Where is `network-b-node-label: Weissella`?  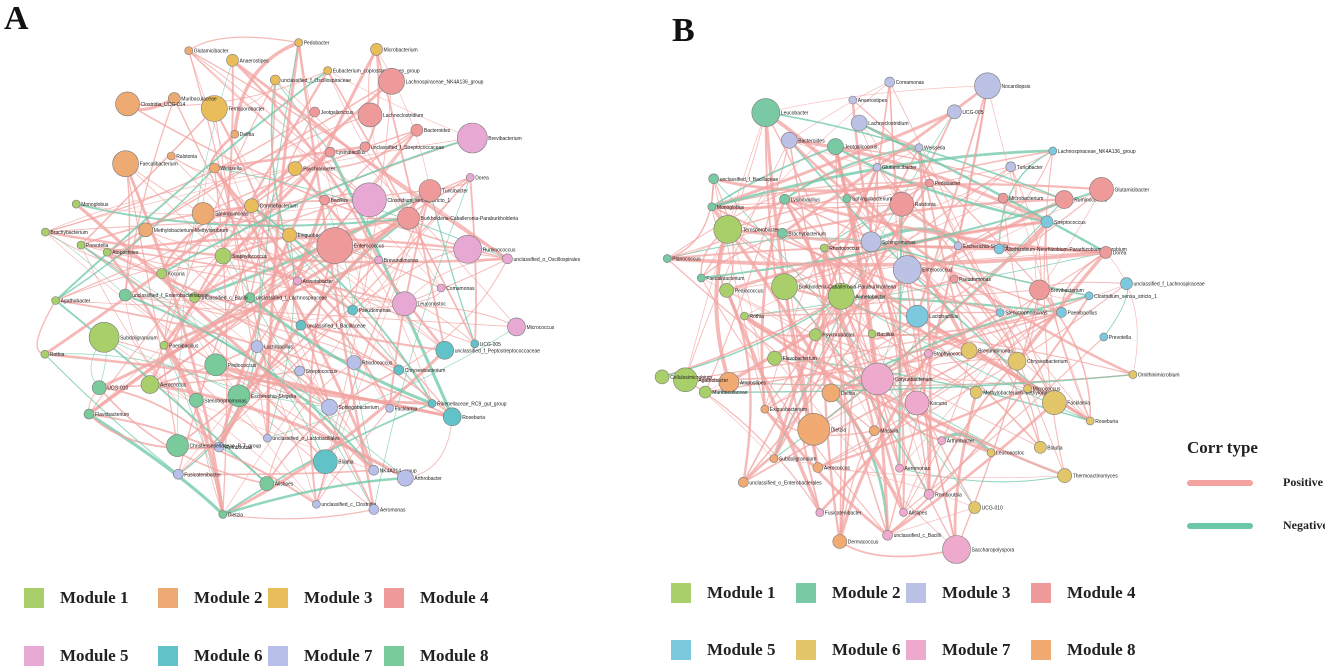 network-b-node-label: Weissella is located at coordinates (935, 149).